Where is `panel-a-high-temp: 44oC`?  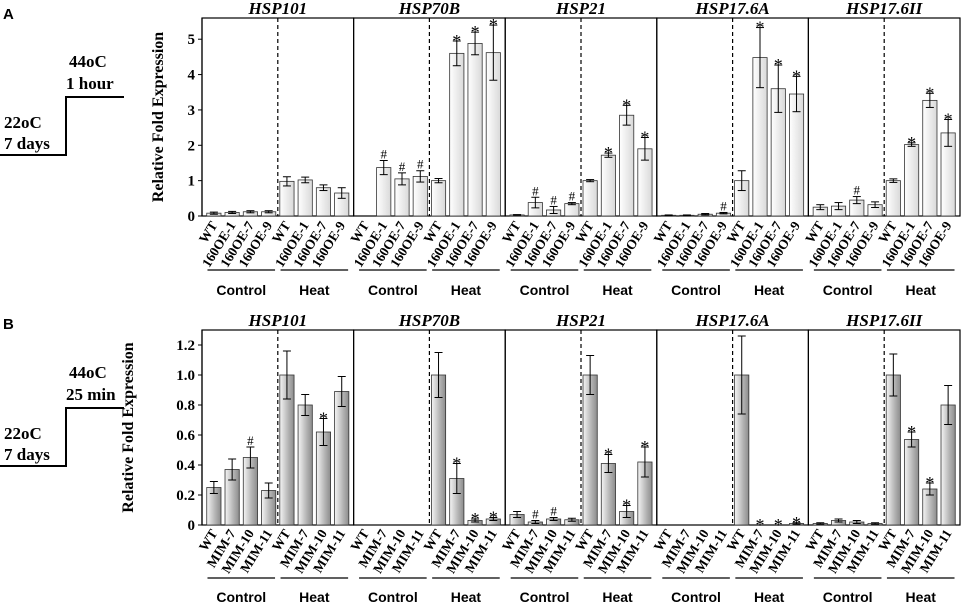
panel-a-high-temp: 44oC is located at coordinates (88, 61).